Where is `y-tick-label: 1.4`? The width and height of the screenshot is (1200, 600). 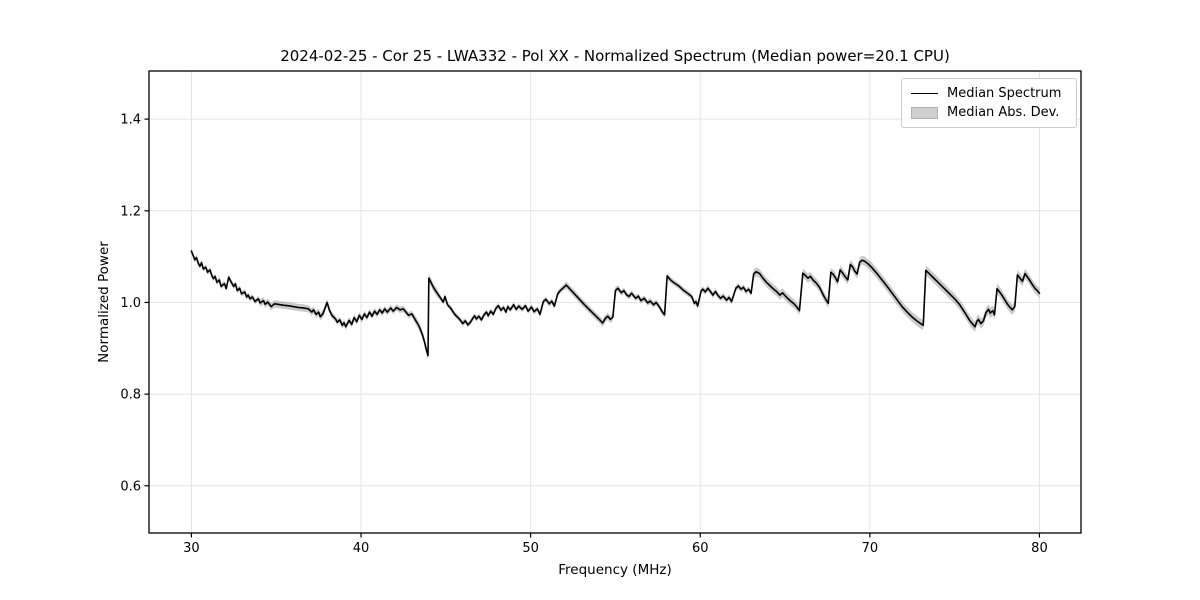 y-tick-label: 1.4 is located at coordinates (130, 120).